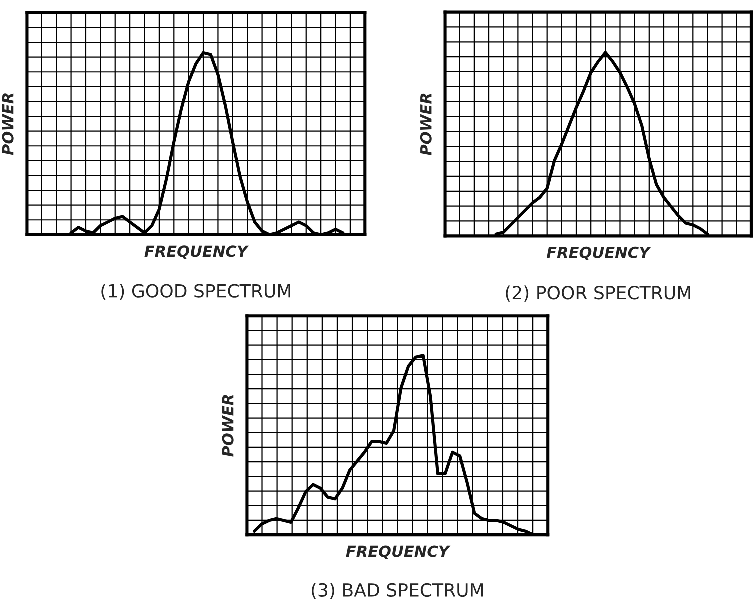  I want to click on text: (2) POOR SPECTRUM, so click(598, 294).